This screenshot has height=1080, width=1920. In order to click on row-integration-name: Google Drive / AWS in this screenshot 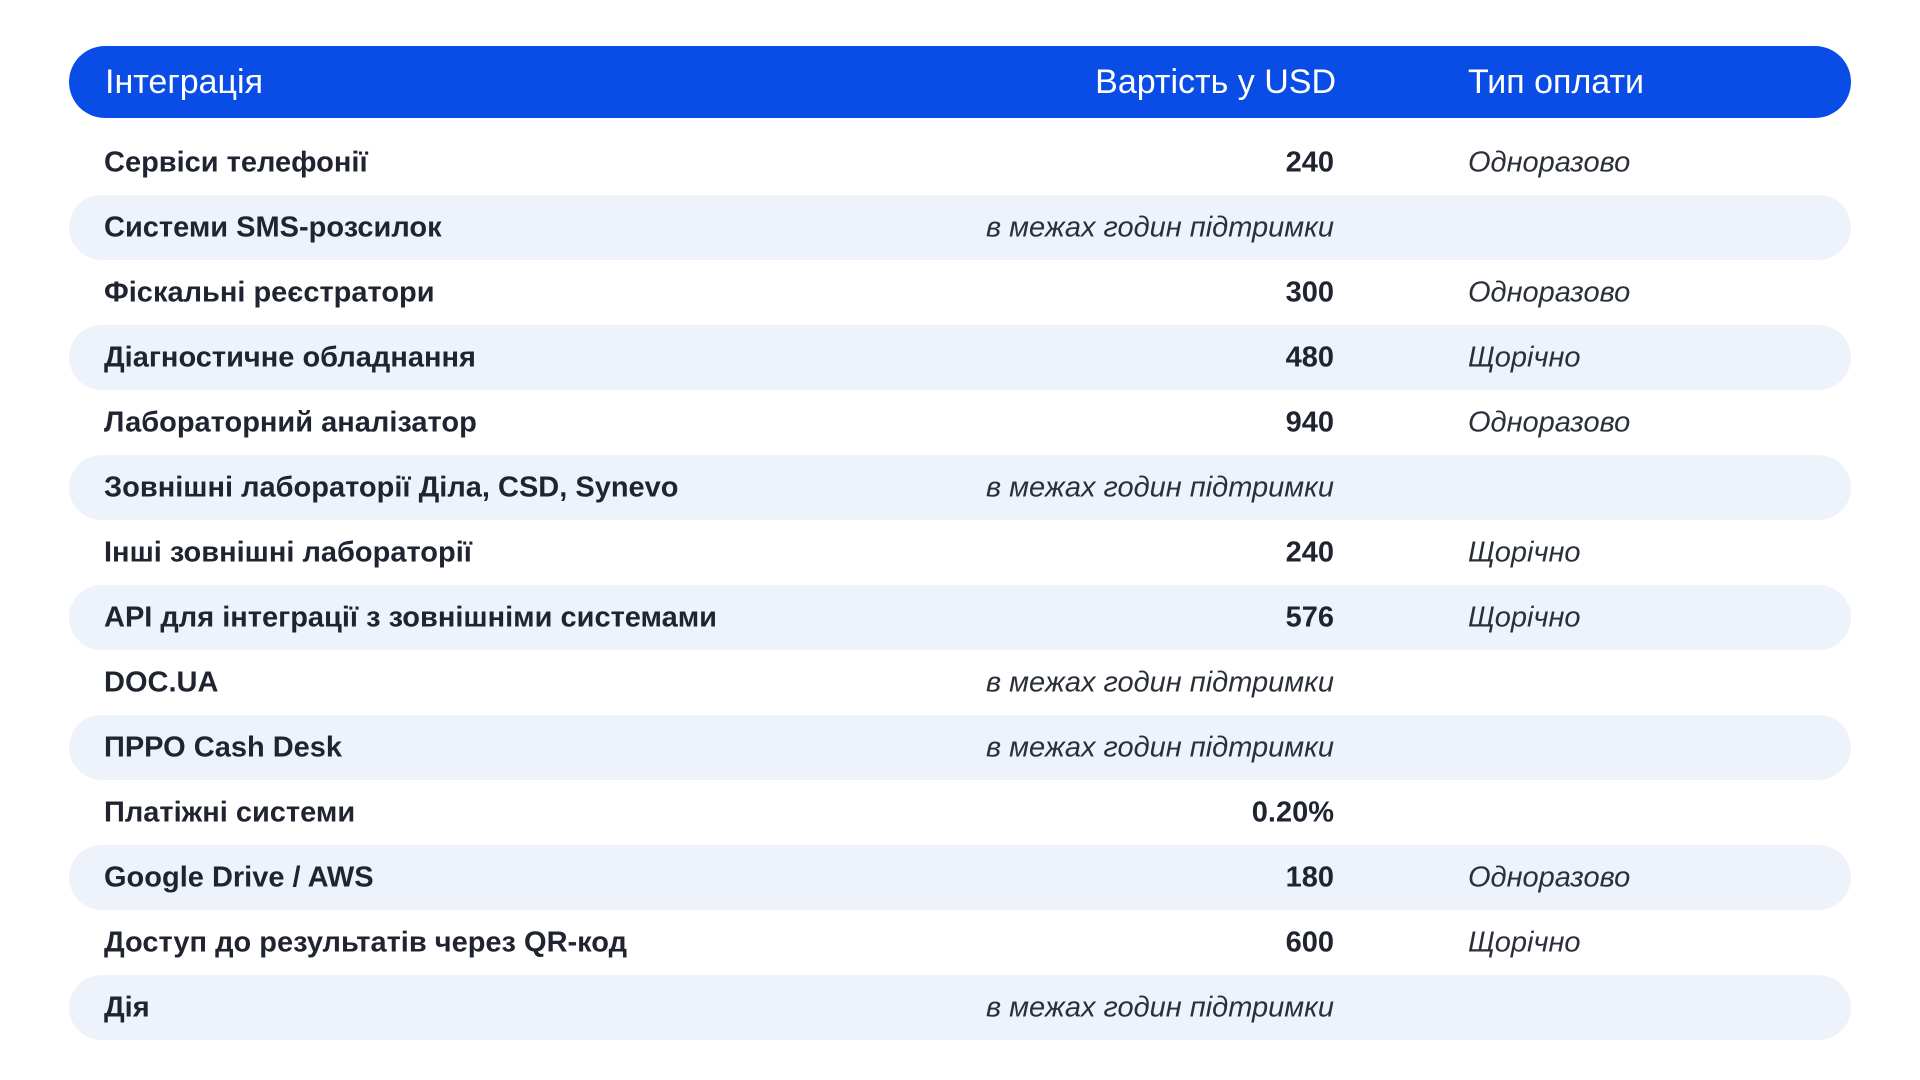, I will do `click(239, 877)`.